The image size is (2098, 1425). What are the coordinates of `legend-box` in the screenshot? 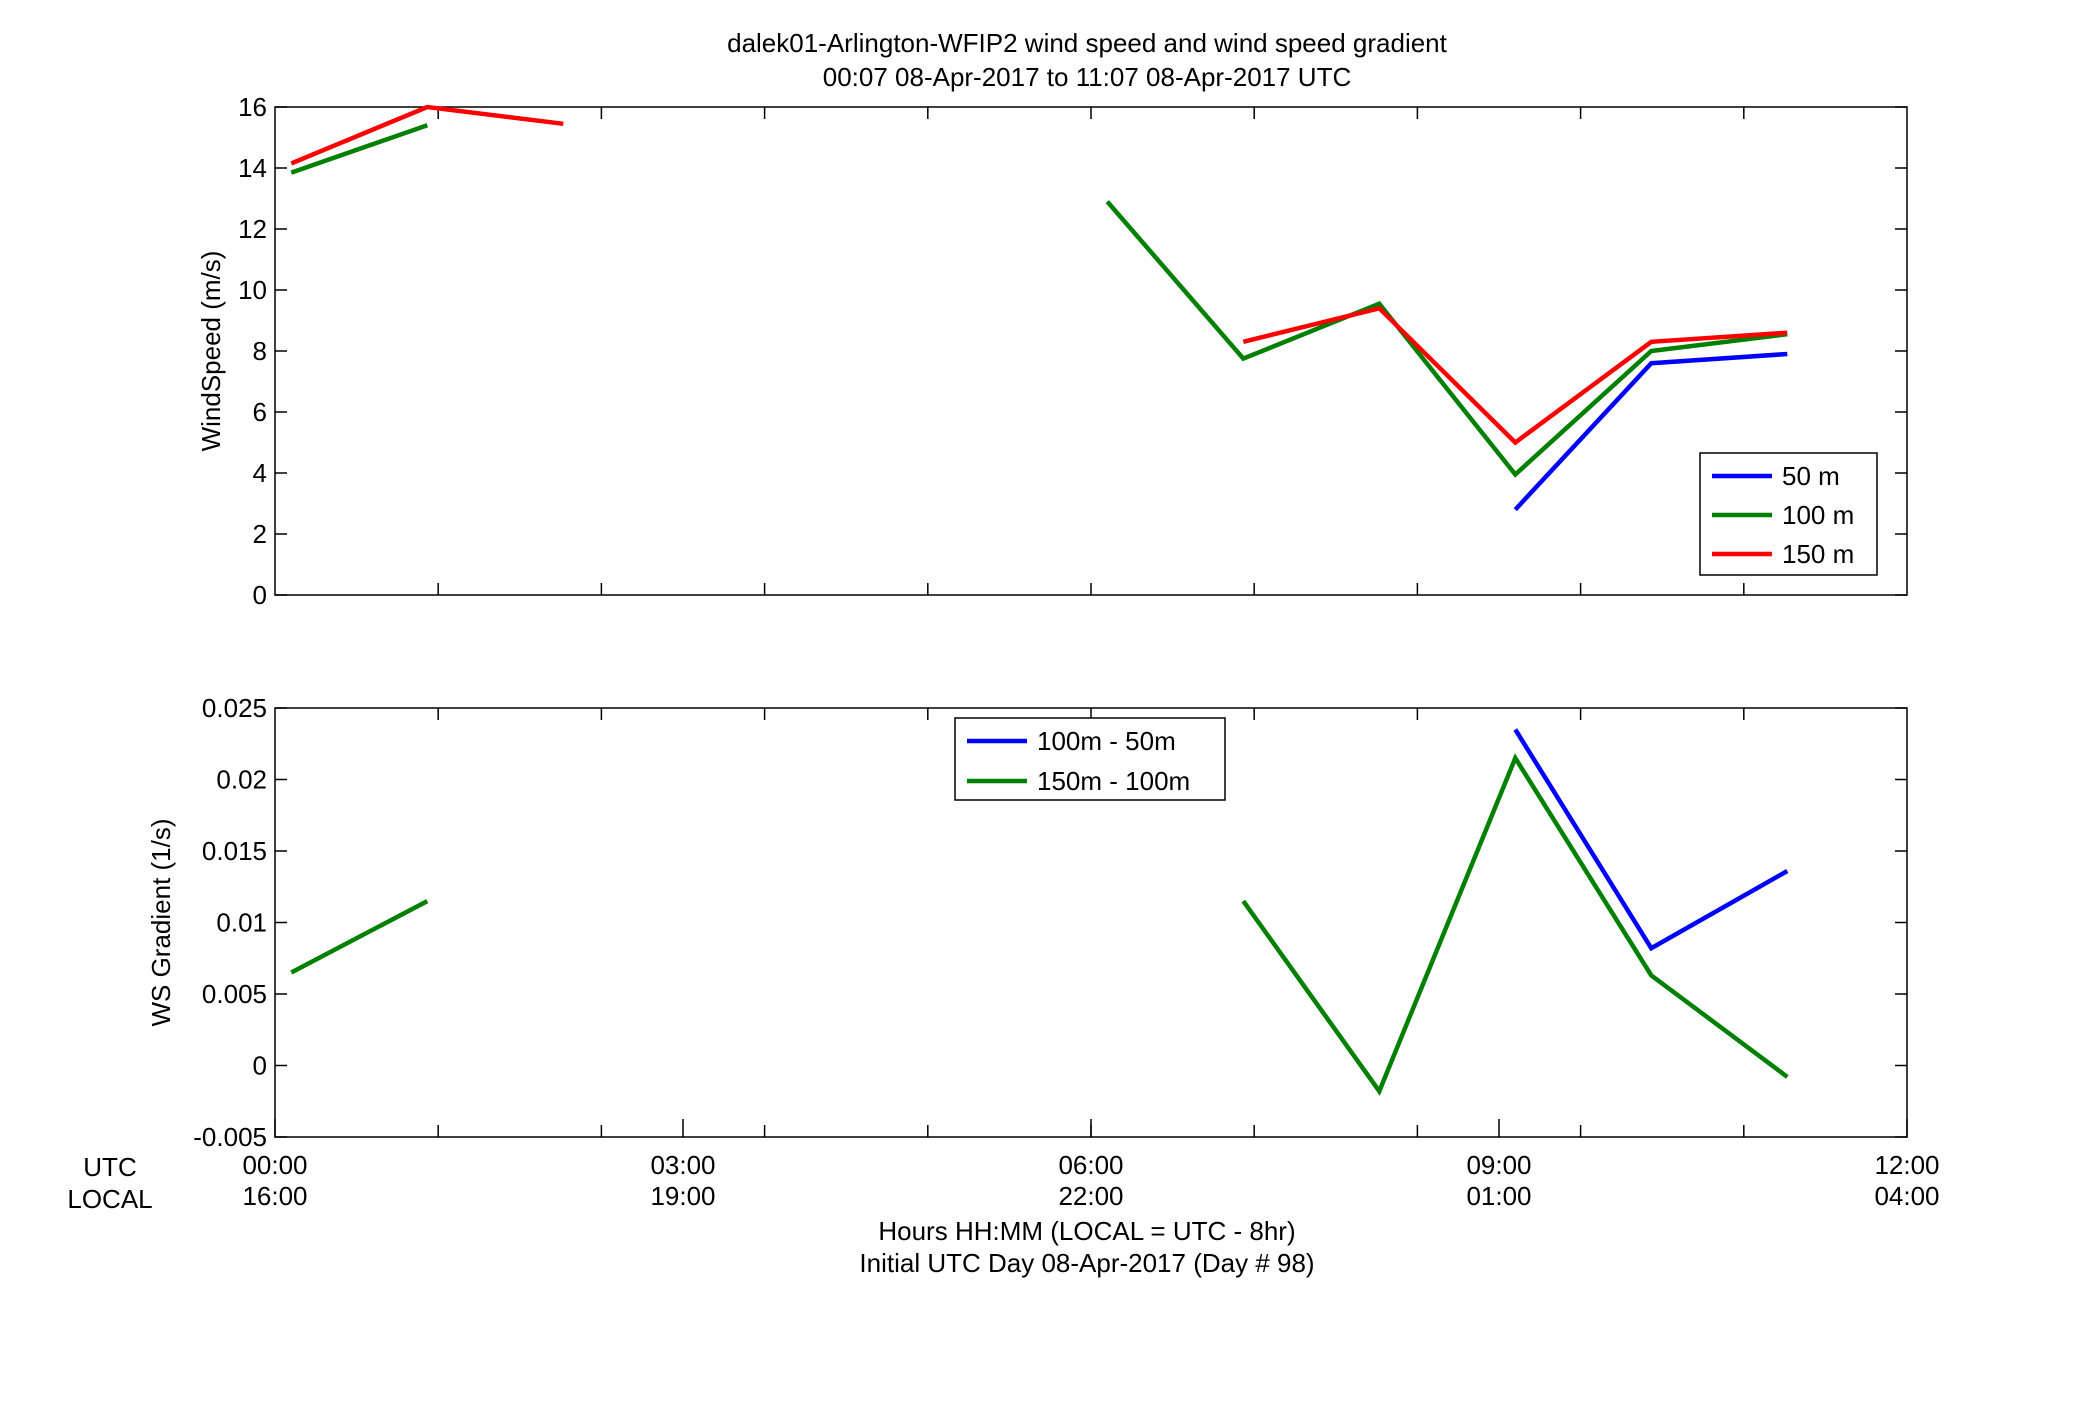 It's located at (1090, 759).